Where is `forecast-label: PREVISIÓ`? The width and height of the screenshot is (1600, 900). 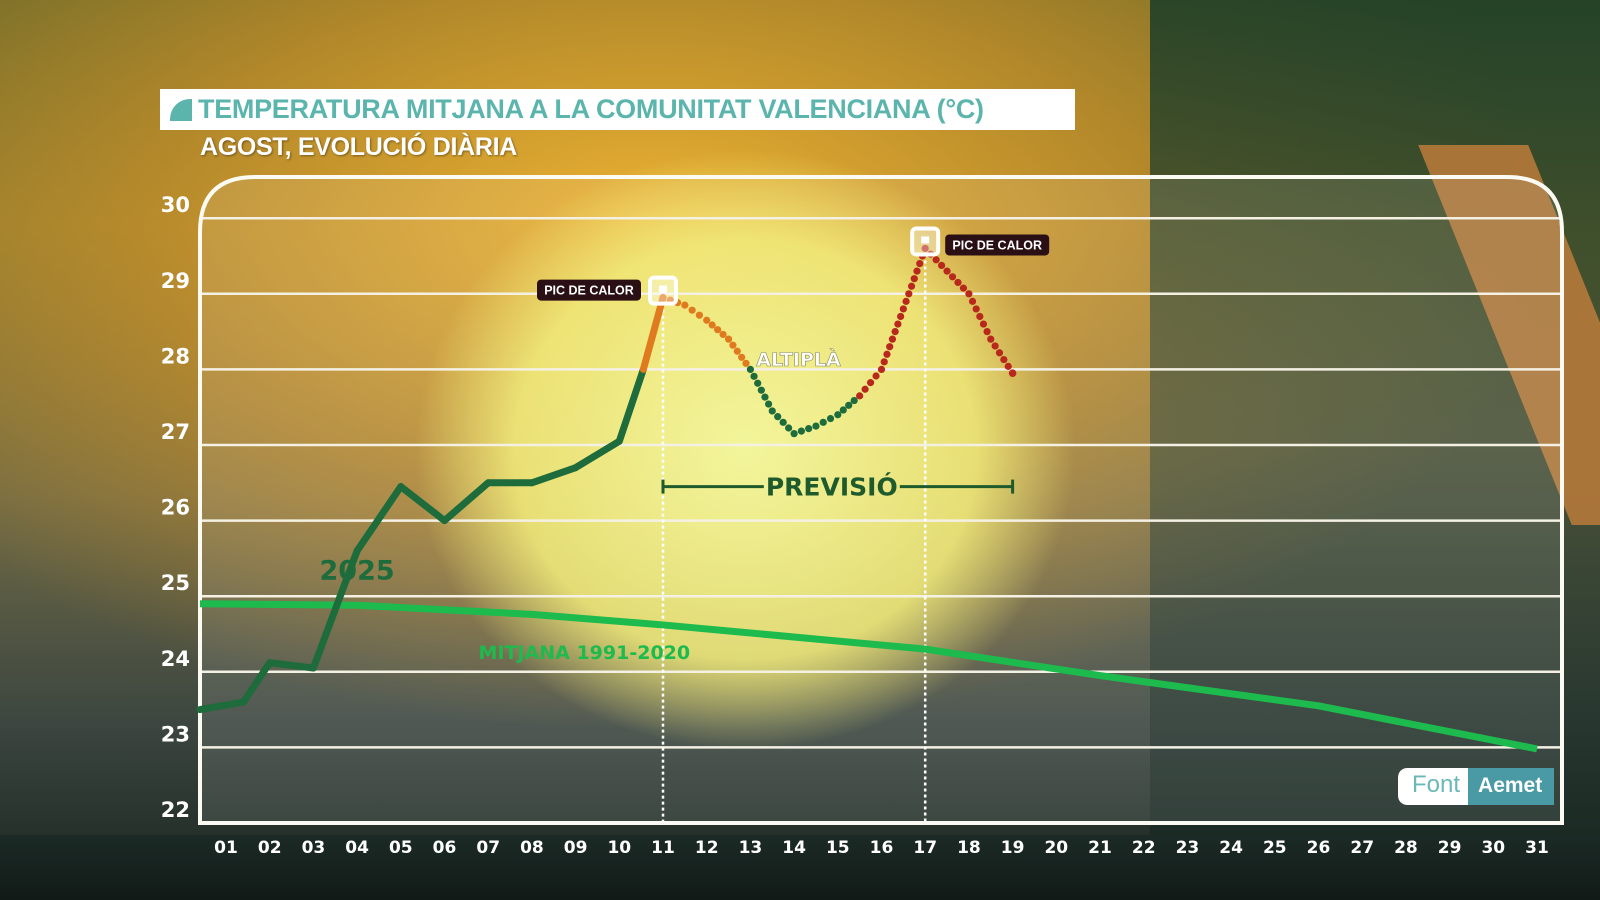
forecast-label: PREVISIÓ is located at coordinates (832, 487).